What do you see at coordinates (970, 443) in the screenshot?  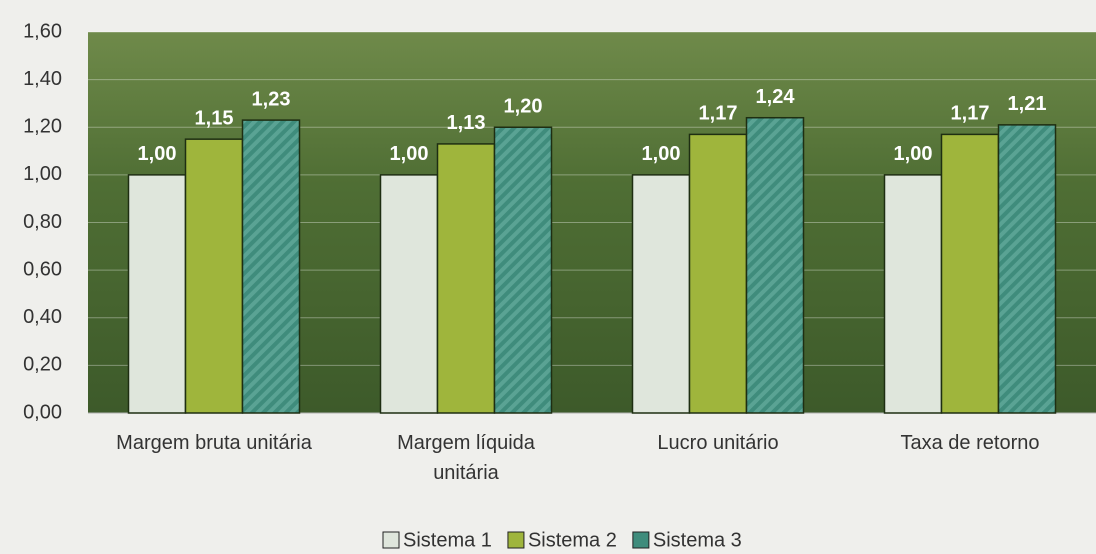 I see `x-tick-label: Taxa de retorno` at bounding box center [970, 443].